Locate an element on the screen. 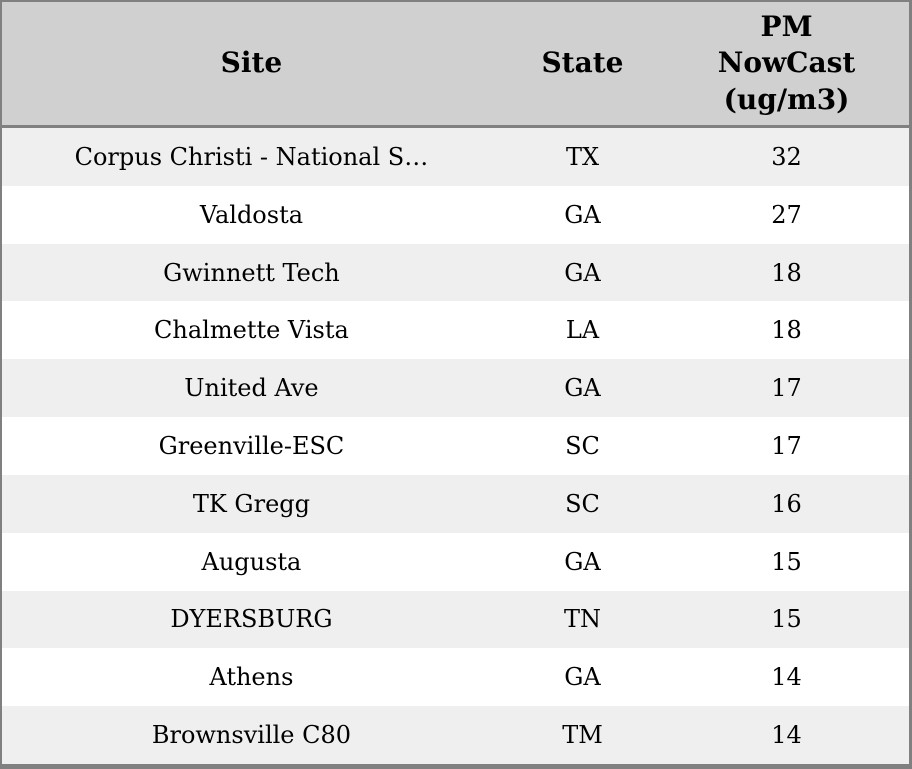 Image resolution: width=912 pixels, height=769 pixels. table-row: Valdosta GA 27 is located at coordinates (455, 214).